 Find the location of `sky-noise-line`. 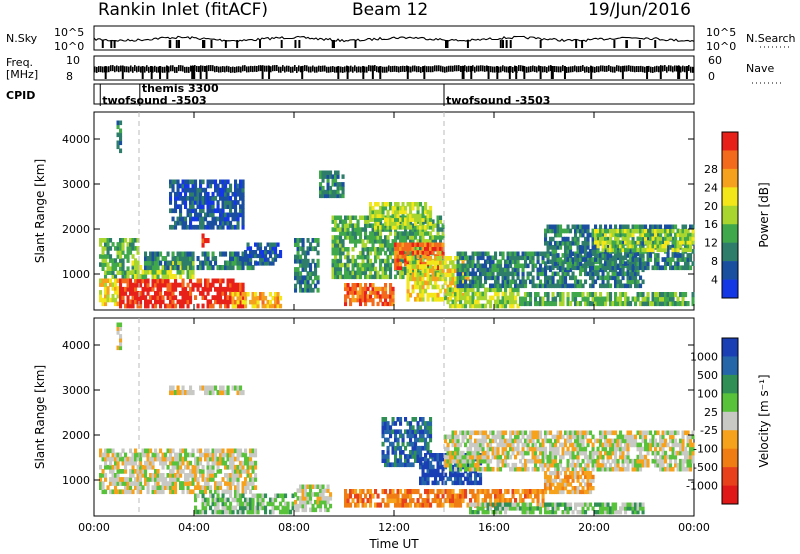

sky-noise-line is located at coordinates (394, 39).